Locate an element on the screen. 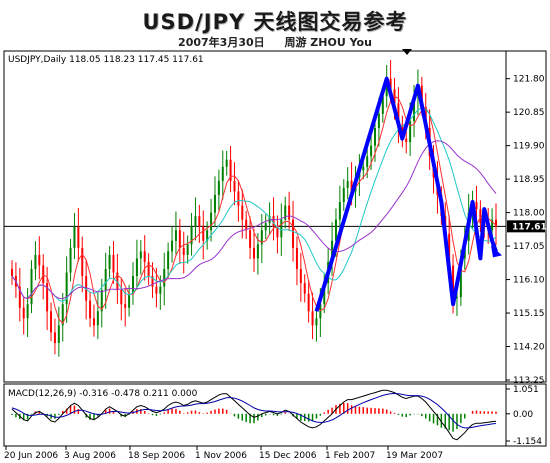 The height and width of the screenshot is (463, 550). x-tick-label: 20 Jun 2006 is located at coordinates (31, 456).